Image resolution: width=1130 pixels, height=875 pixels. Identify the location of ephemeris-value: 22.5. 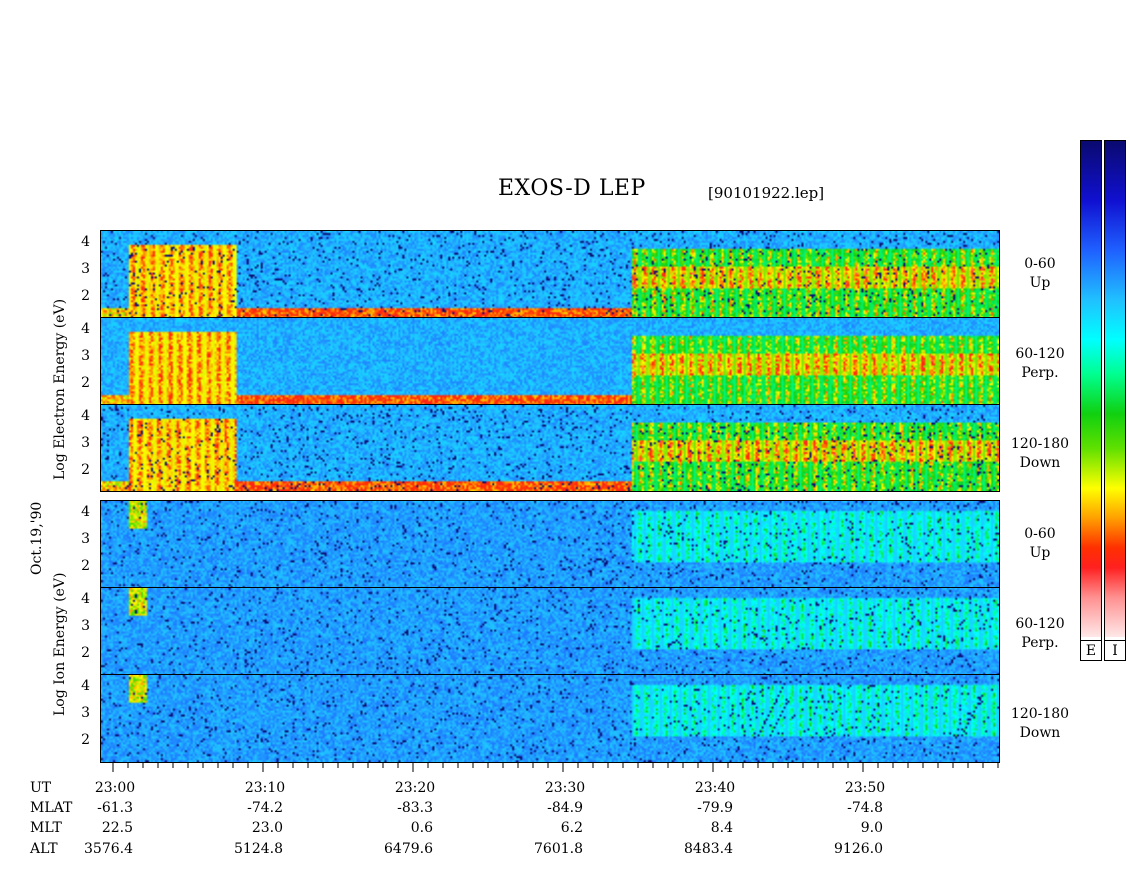
(117, 828).